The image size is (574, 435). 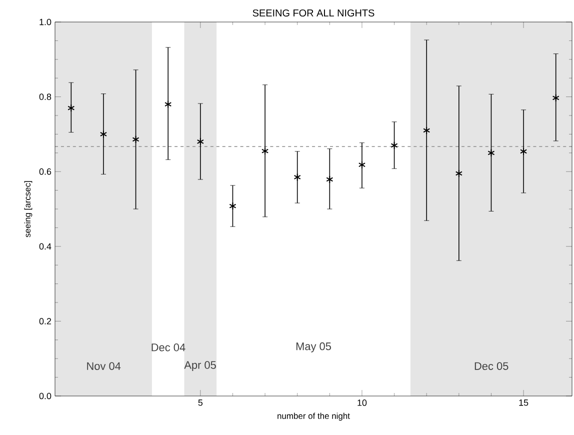 I want to click on x-tick-label: 15, so click(x=523, y=403).